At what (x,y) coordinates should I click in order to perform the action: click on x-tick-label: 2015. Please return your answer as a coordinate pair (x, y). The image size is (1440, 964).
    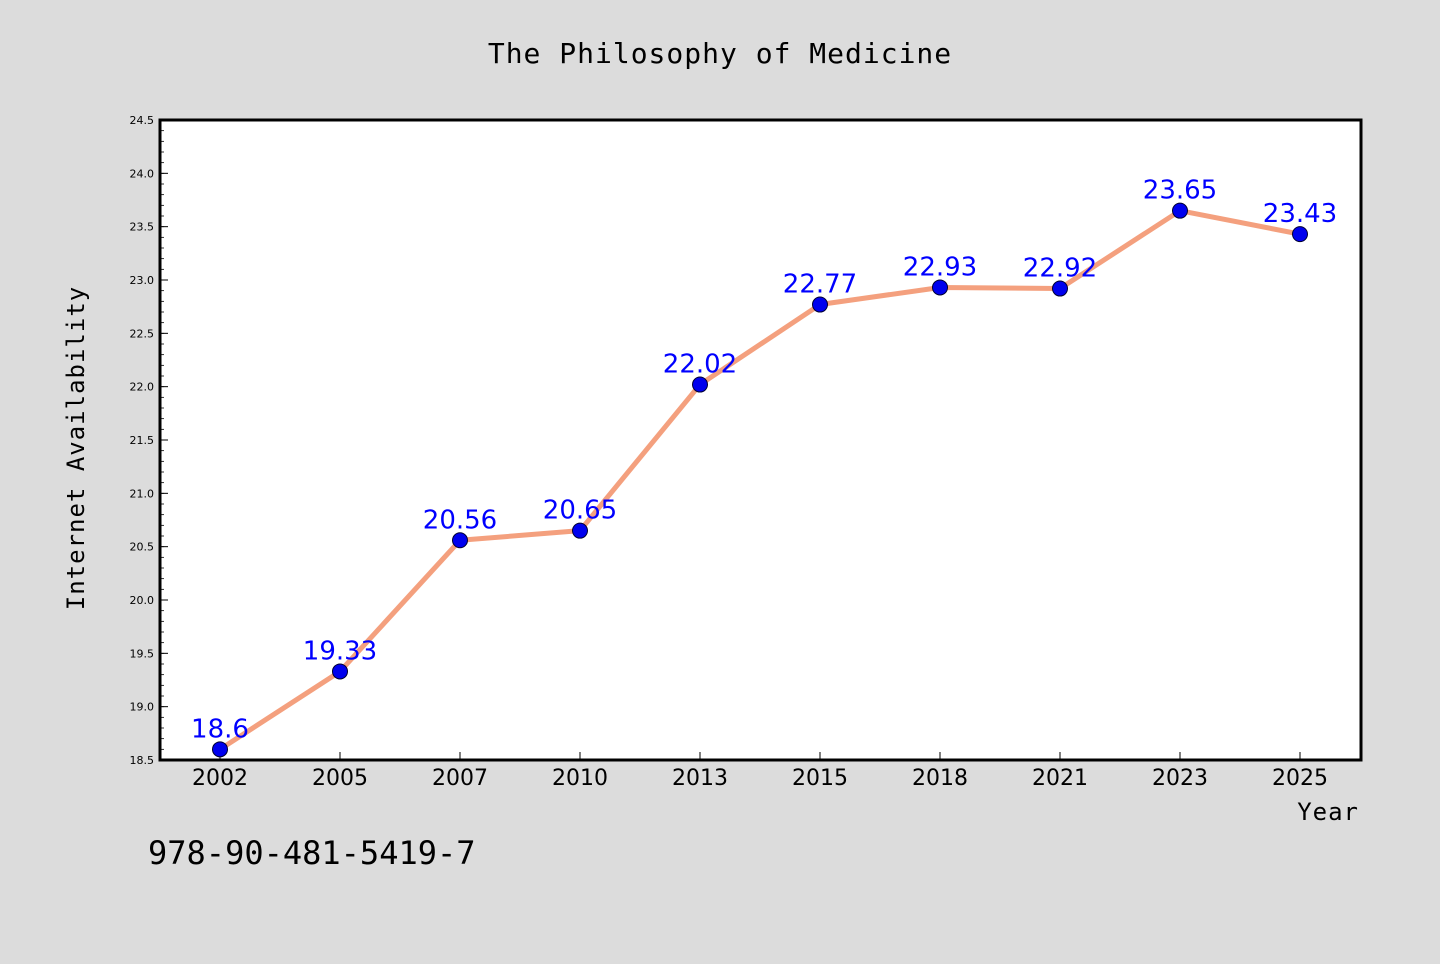
    Looking at the image, I should click on (820, 778).